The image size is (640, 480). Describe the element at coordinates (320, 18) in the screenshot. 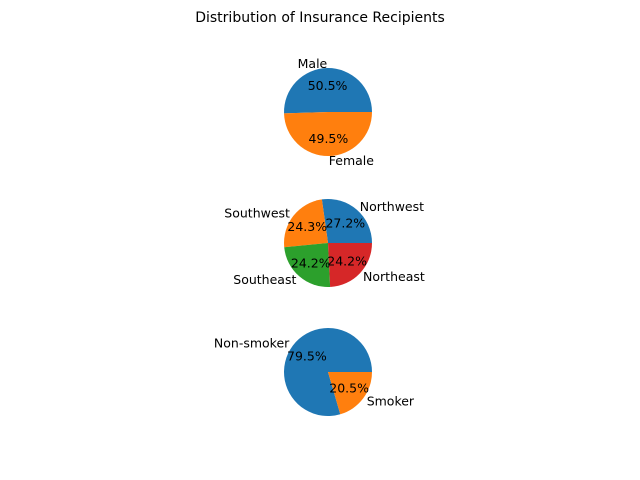

I see `chart-title: Distribution of Insurance Recipients` at that location.